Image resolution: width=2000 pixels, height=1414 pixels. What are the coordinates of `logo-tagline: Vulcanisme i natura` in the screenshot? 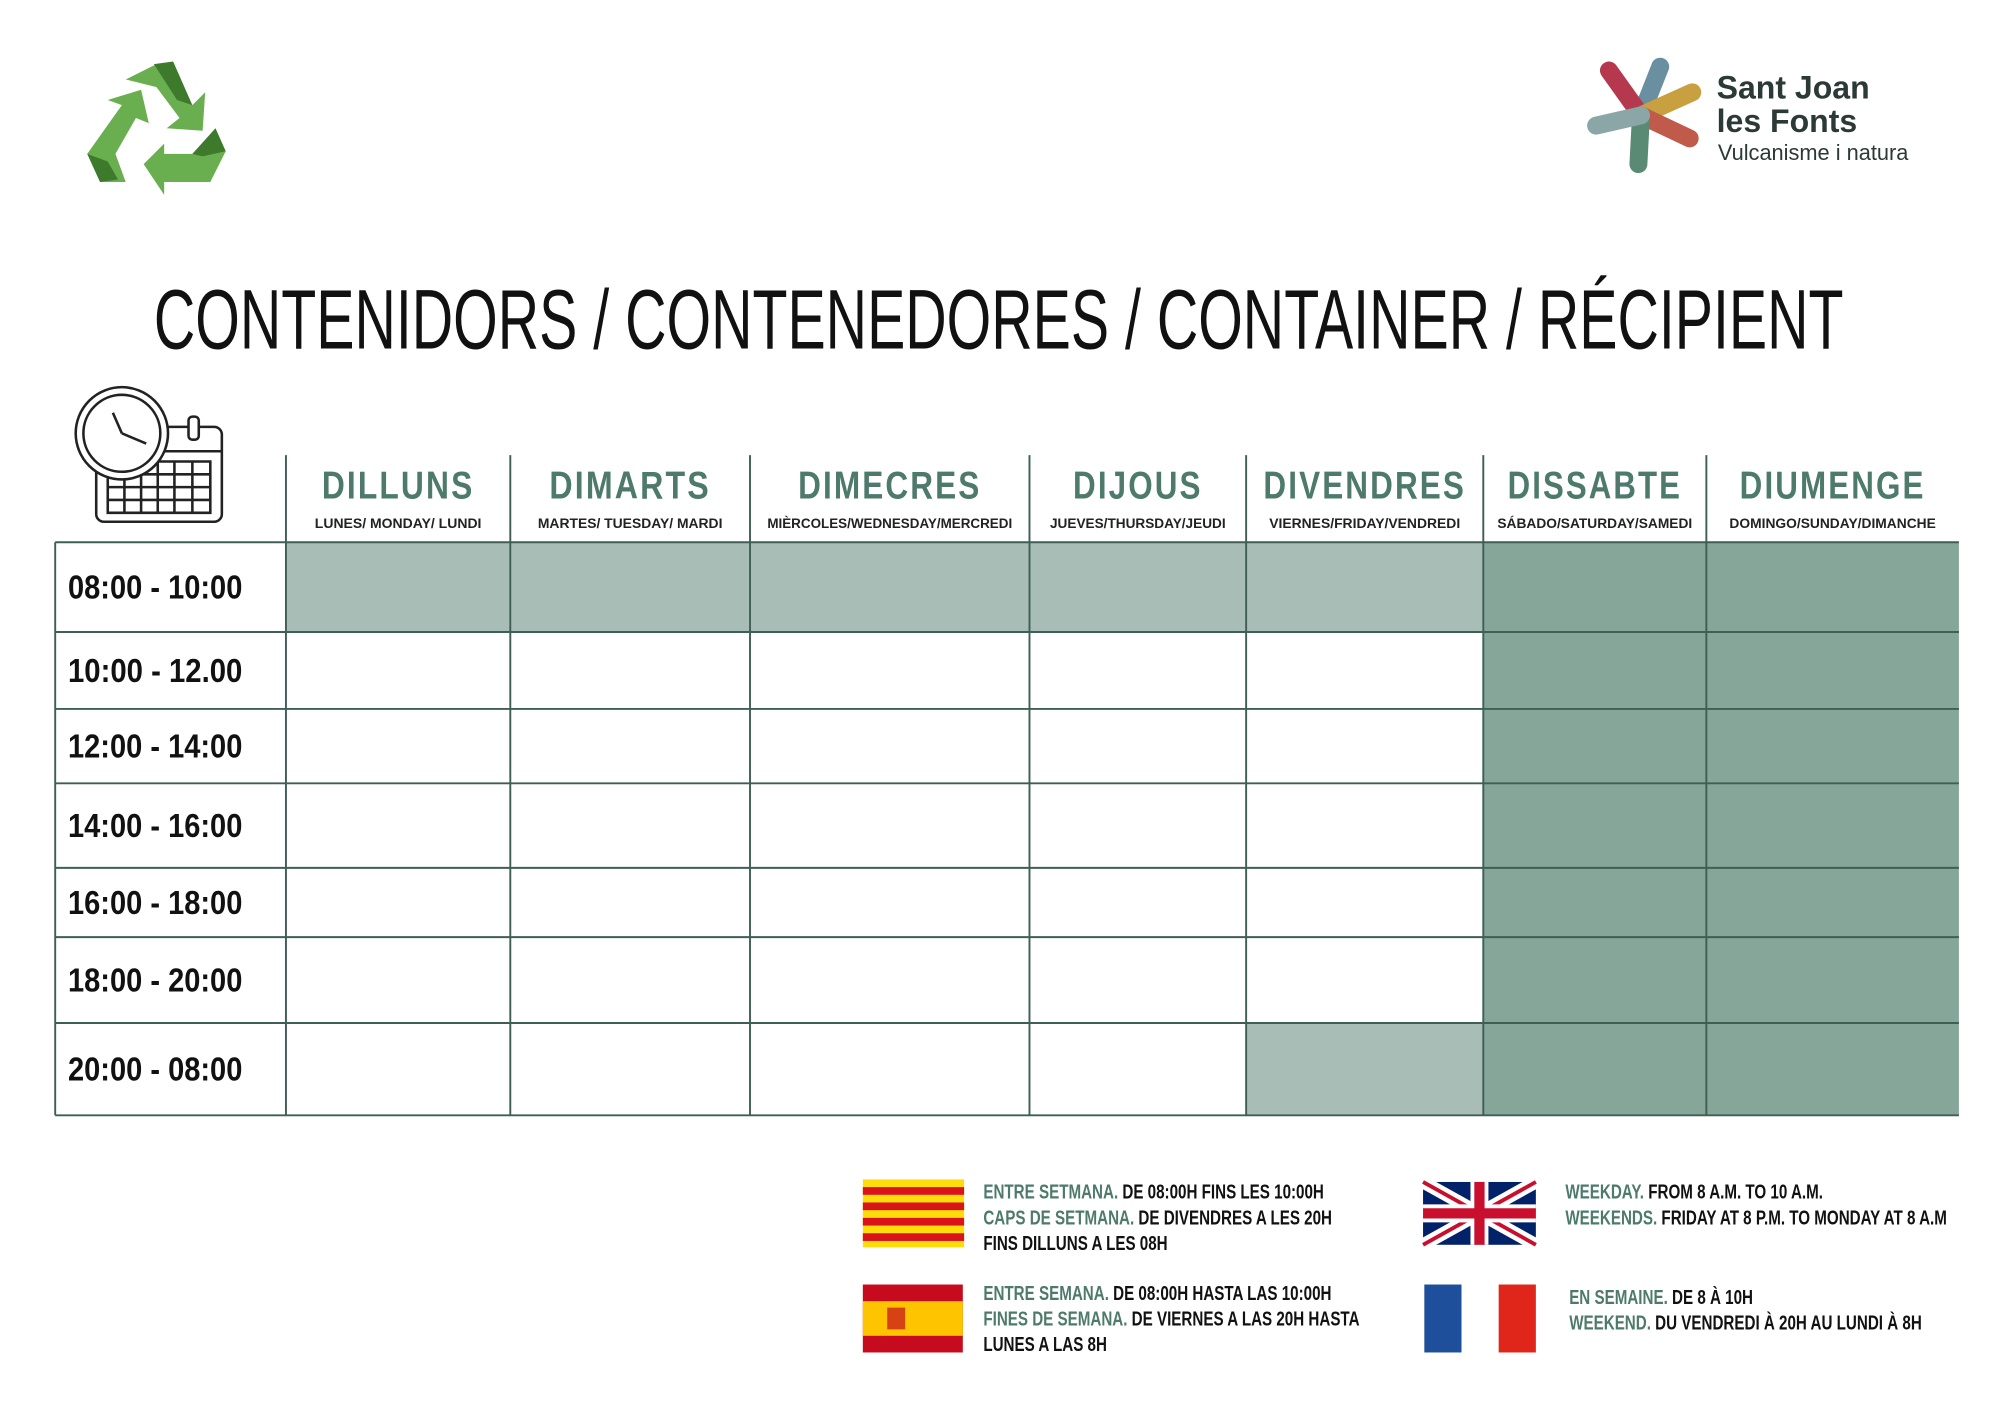 It's located at (1813, 152).